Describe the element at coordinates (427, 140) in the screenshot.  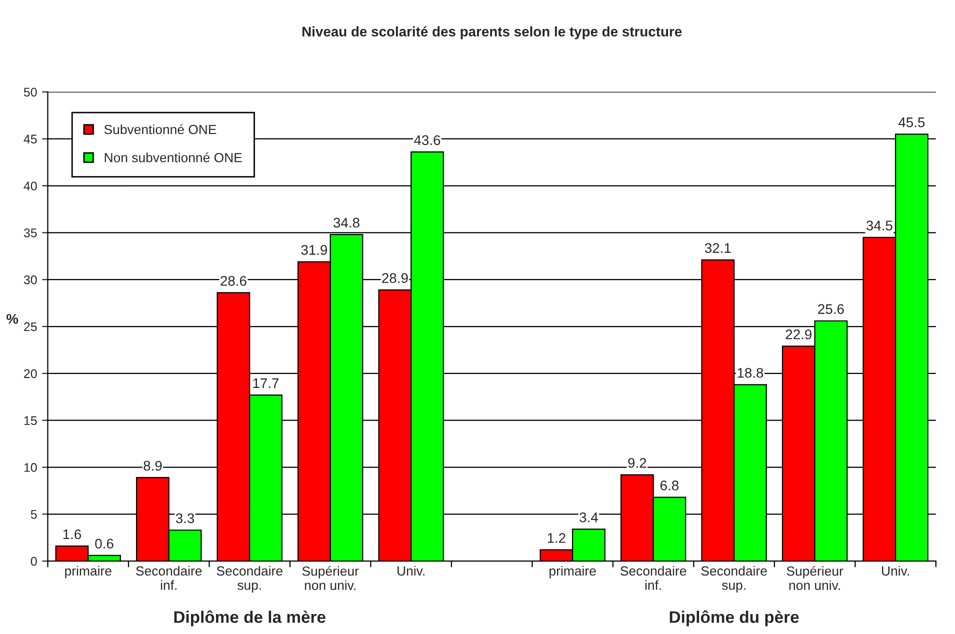
I see `data-label: 43.6` at that location.